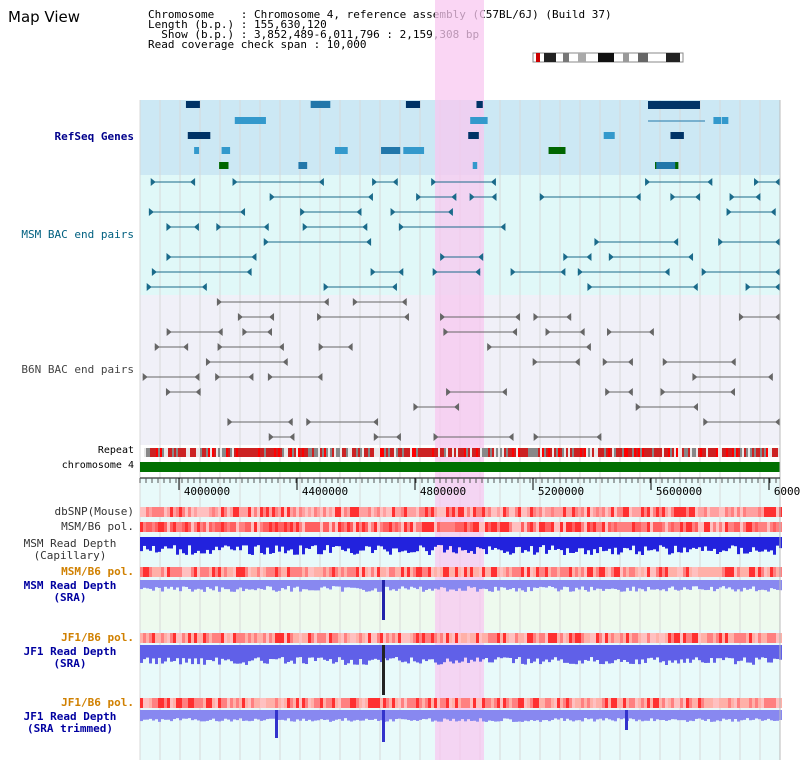 The height and width of the screenshot is (760, 800). I want to click on track-label-b6n-bac: B6N BAC end pairs, so click(77, 369).